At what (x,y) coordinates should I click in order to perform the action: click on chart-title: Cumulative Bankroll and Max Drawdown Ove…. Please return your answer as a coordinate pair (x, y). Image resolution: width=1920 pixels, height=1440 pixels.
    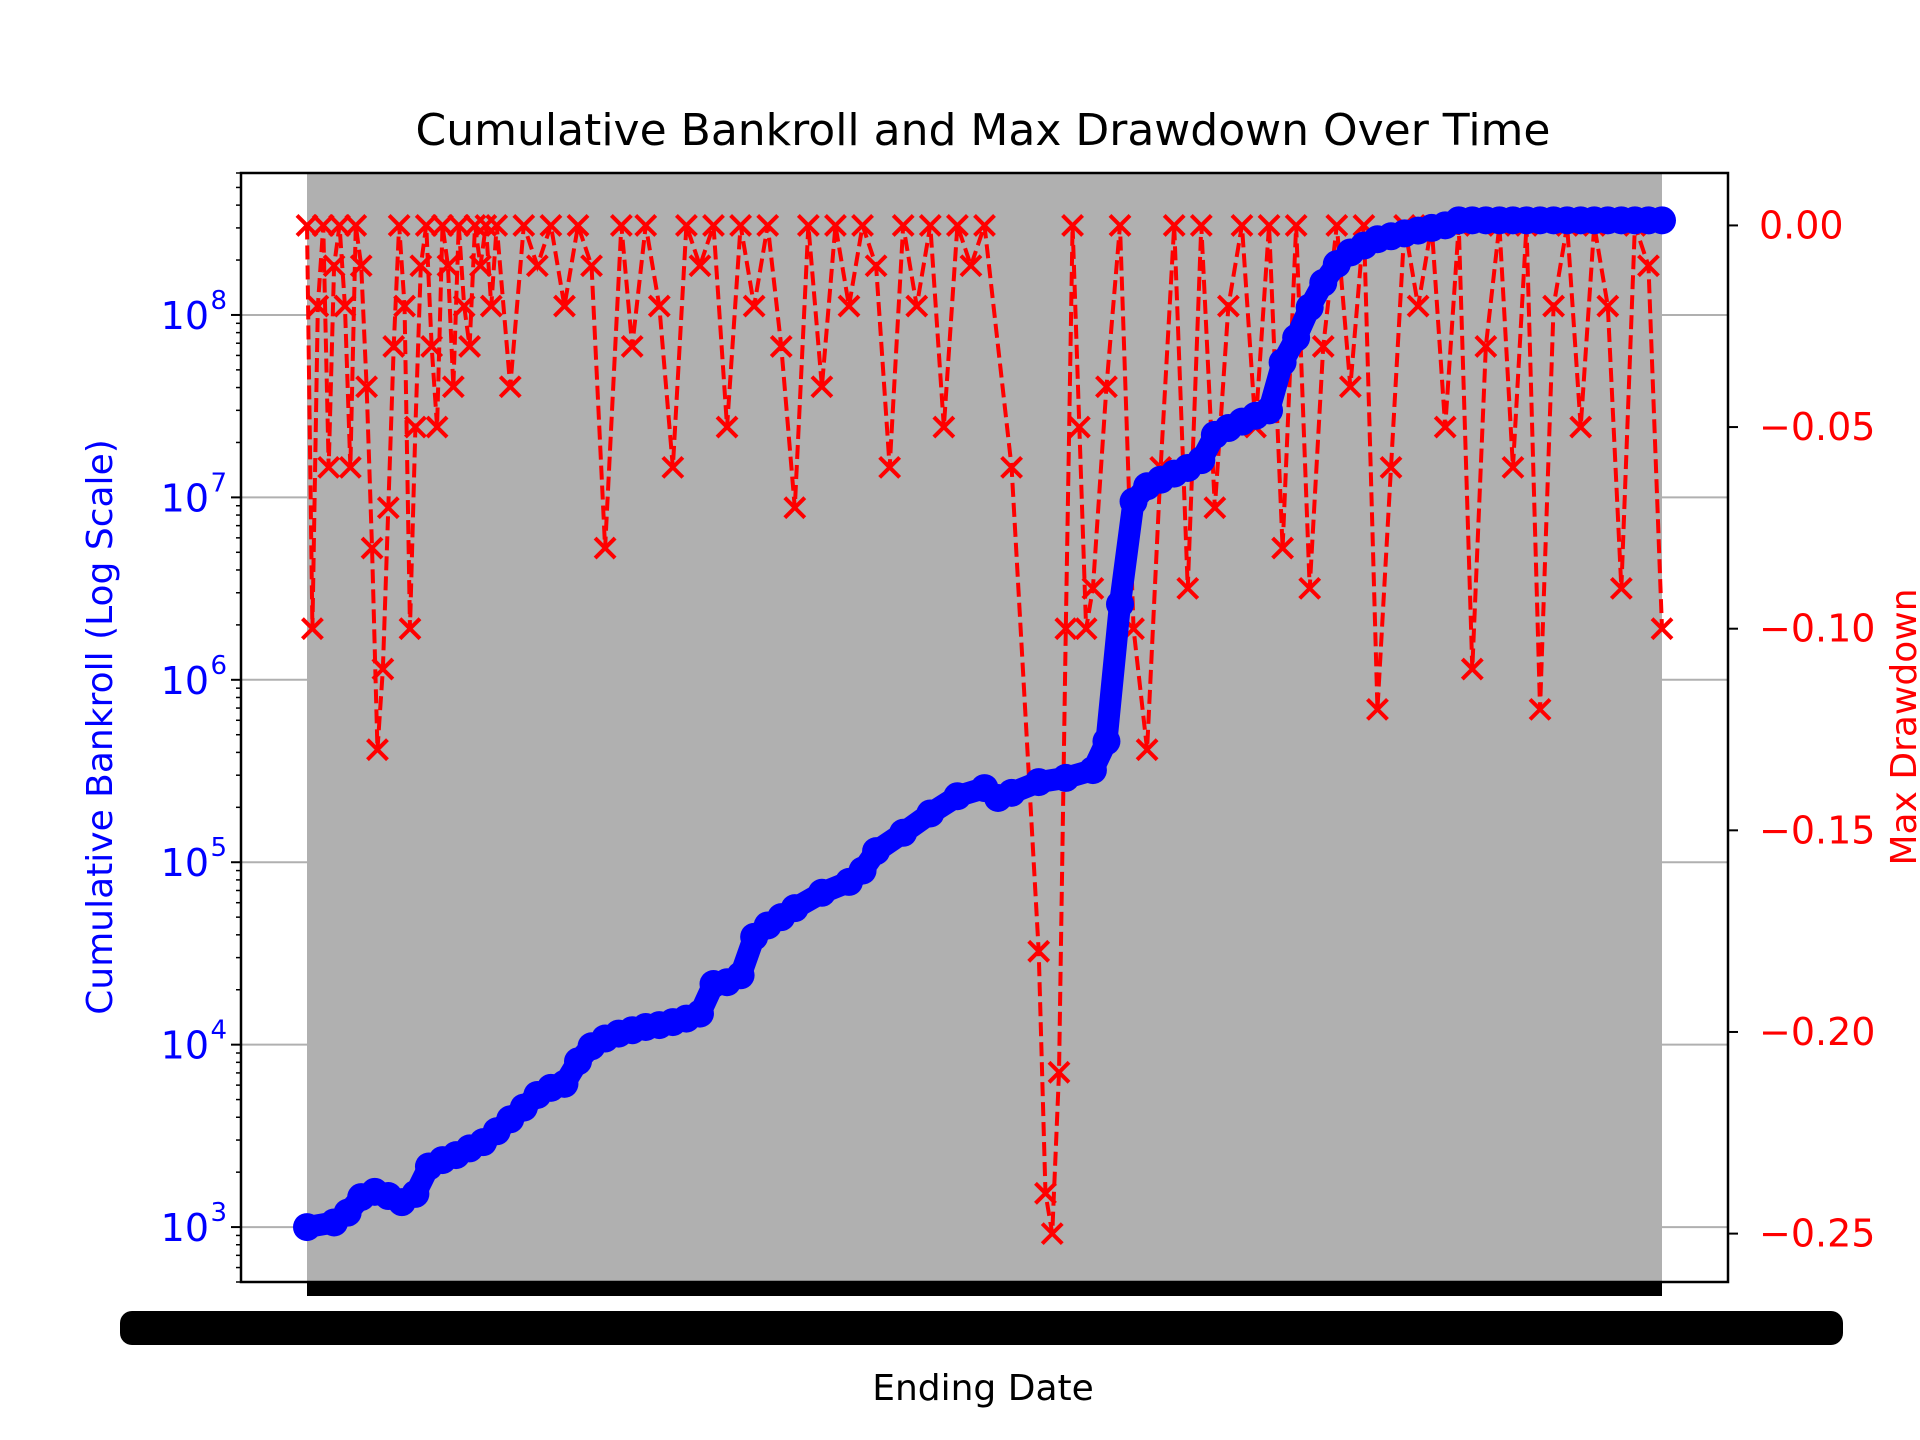
    Looking at the image, I should click on (983, 130).